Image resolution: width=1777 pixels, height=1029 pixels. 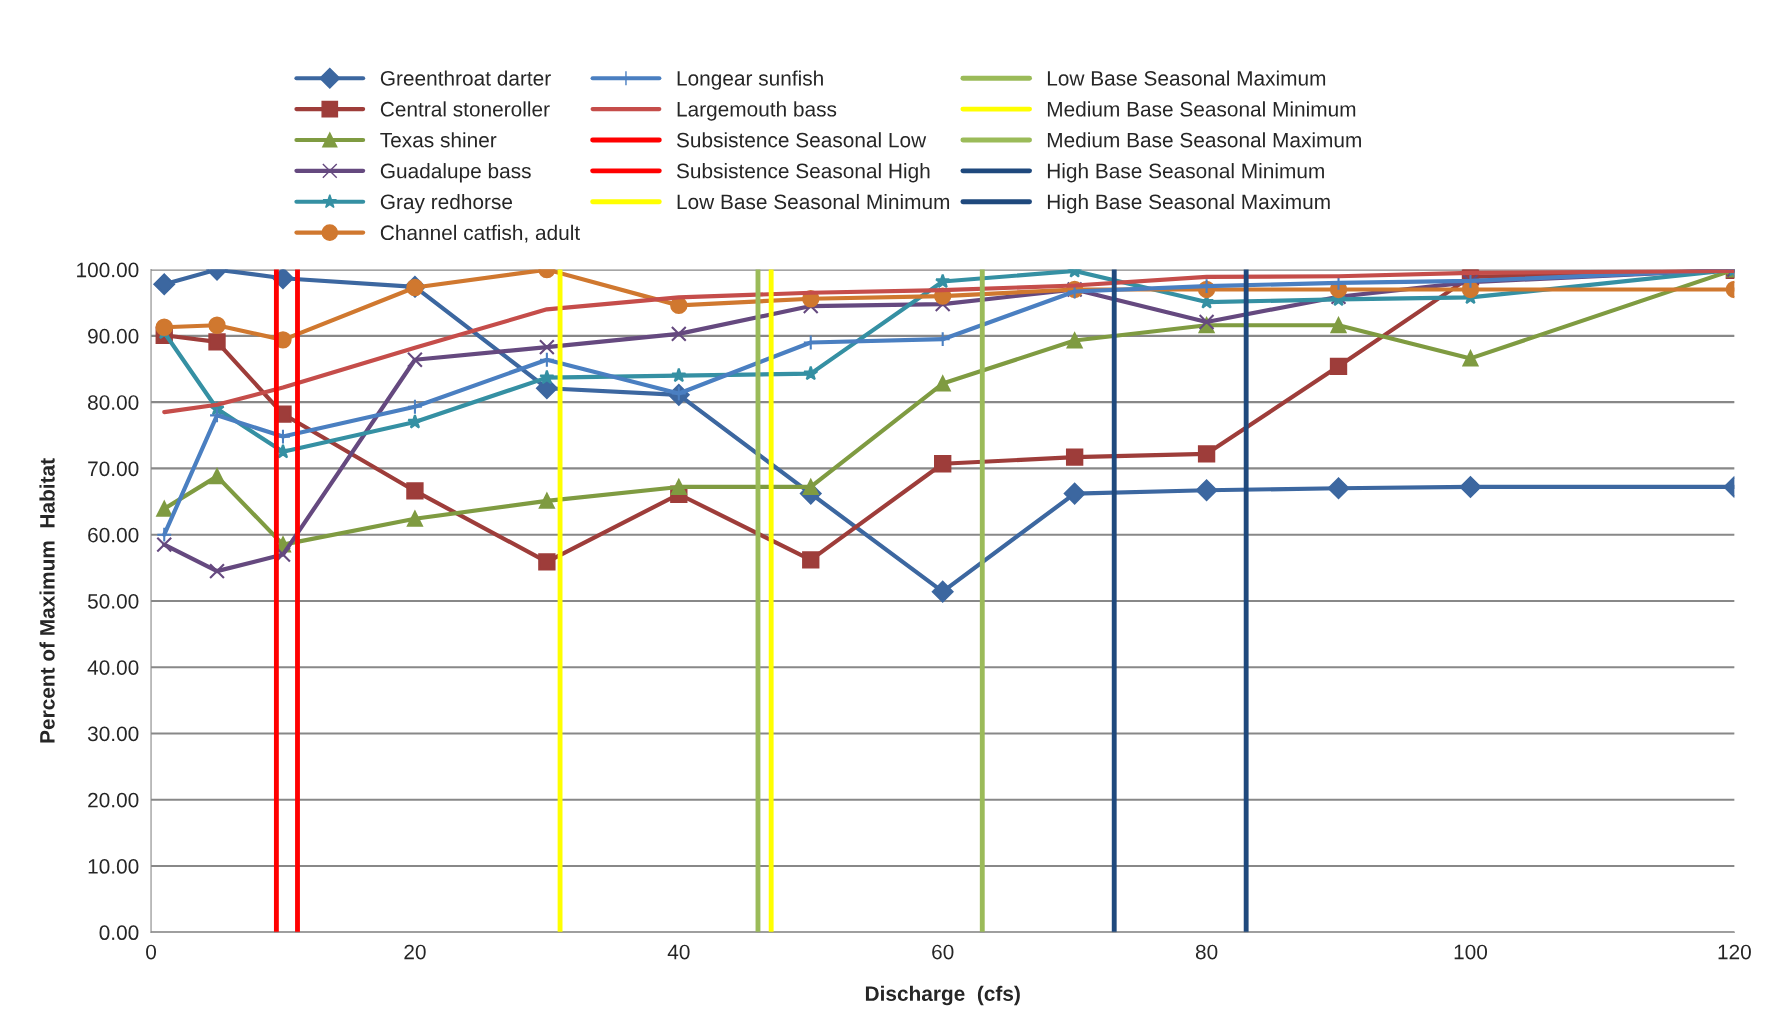 What do you see at coordinates (113, 469) in the screenshot?
I see `y-tick-label: 70.00` at bounding box center [113, 469].